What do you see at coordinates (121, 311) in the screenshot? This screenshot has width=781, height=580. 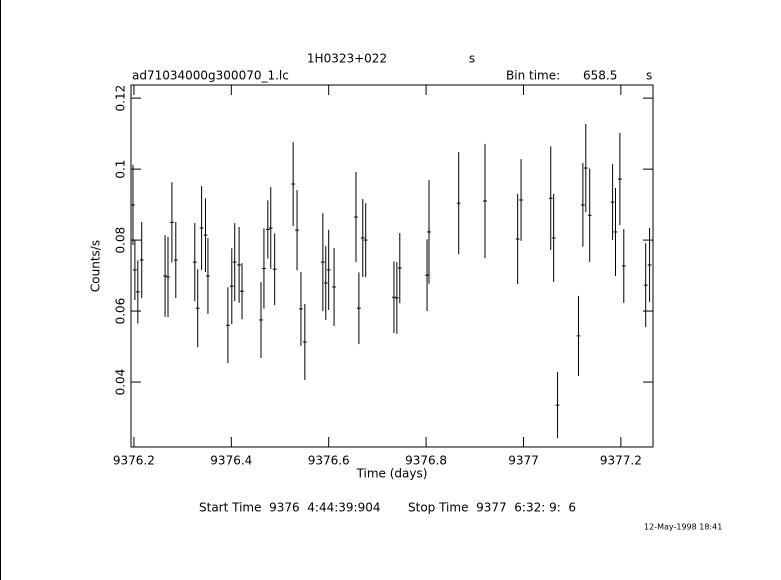 I see `y-tick-label: 0.06` at bounding box center [121, 311].